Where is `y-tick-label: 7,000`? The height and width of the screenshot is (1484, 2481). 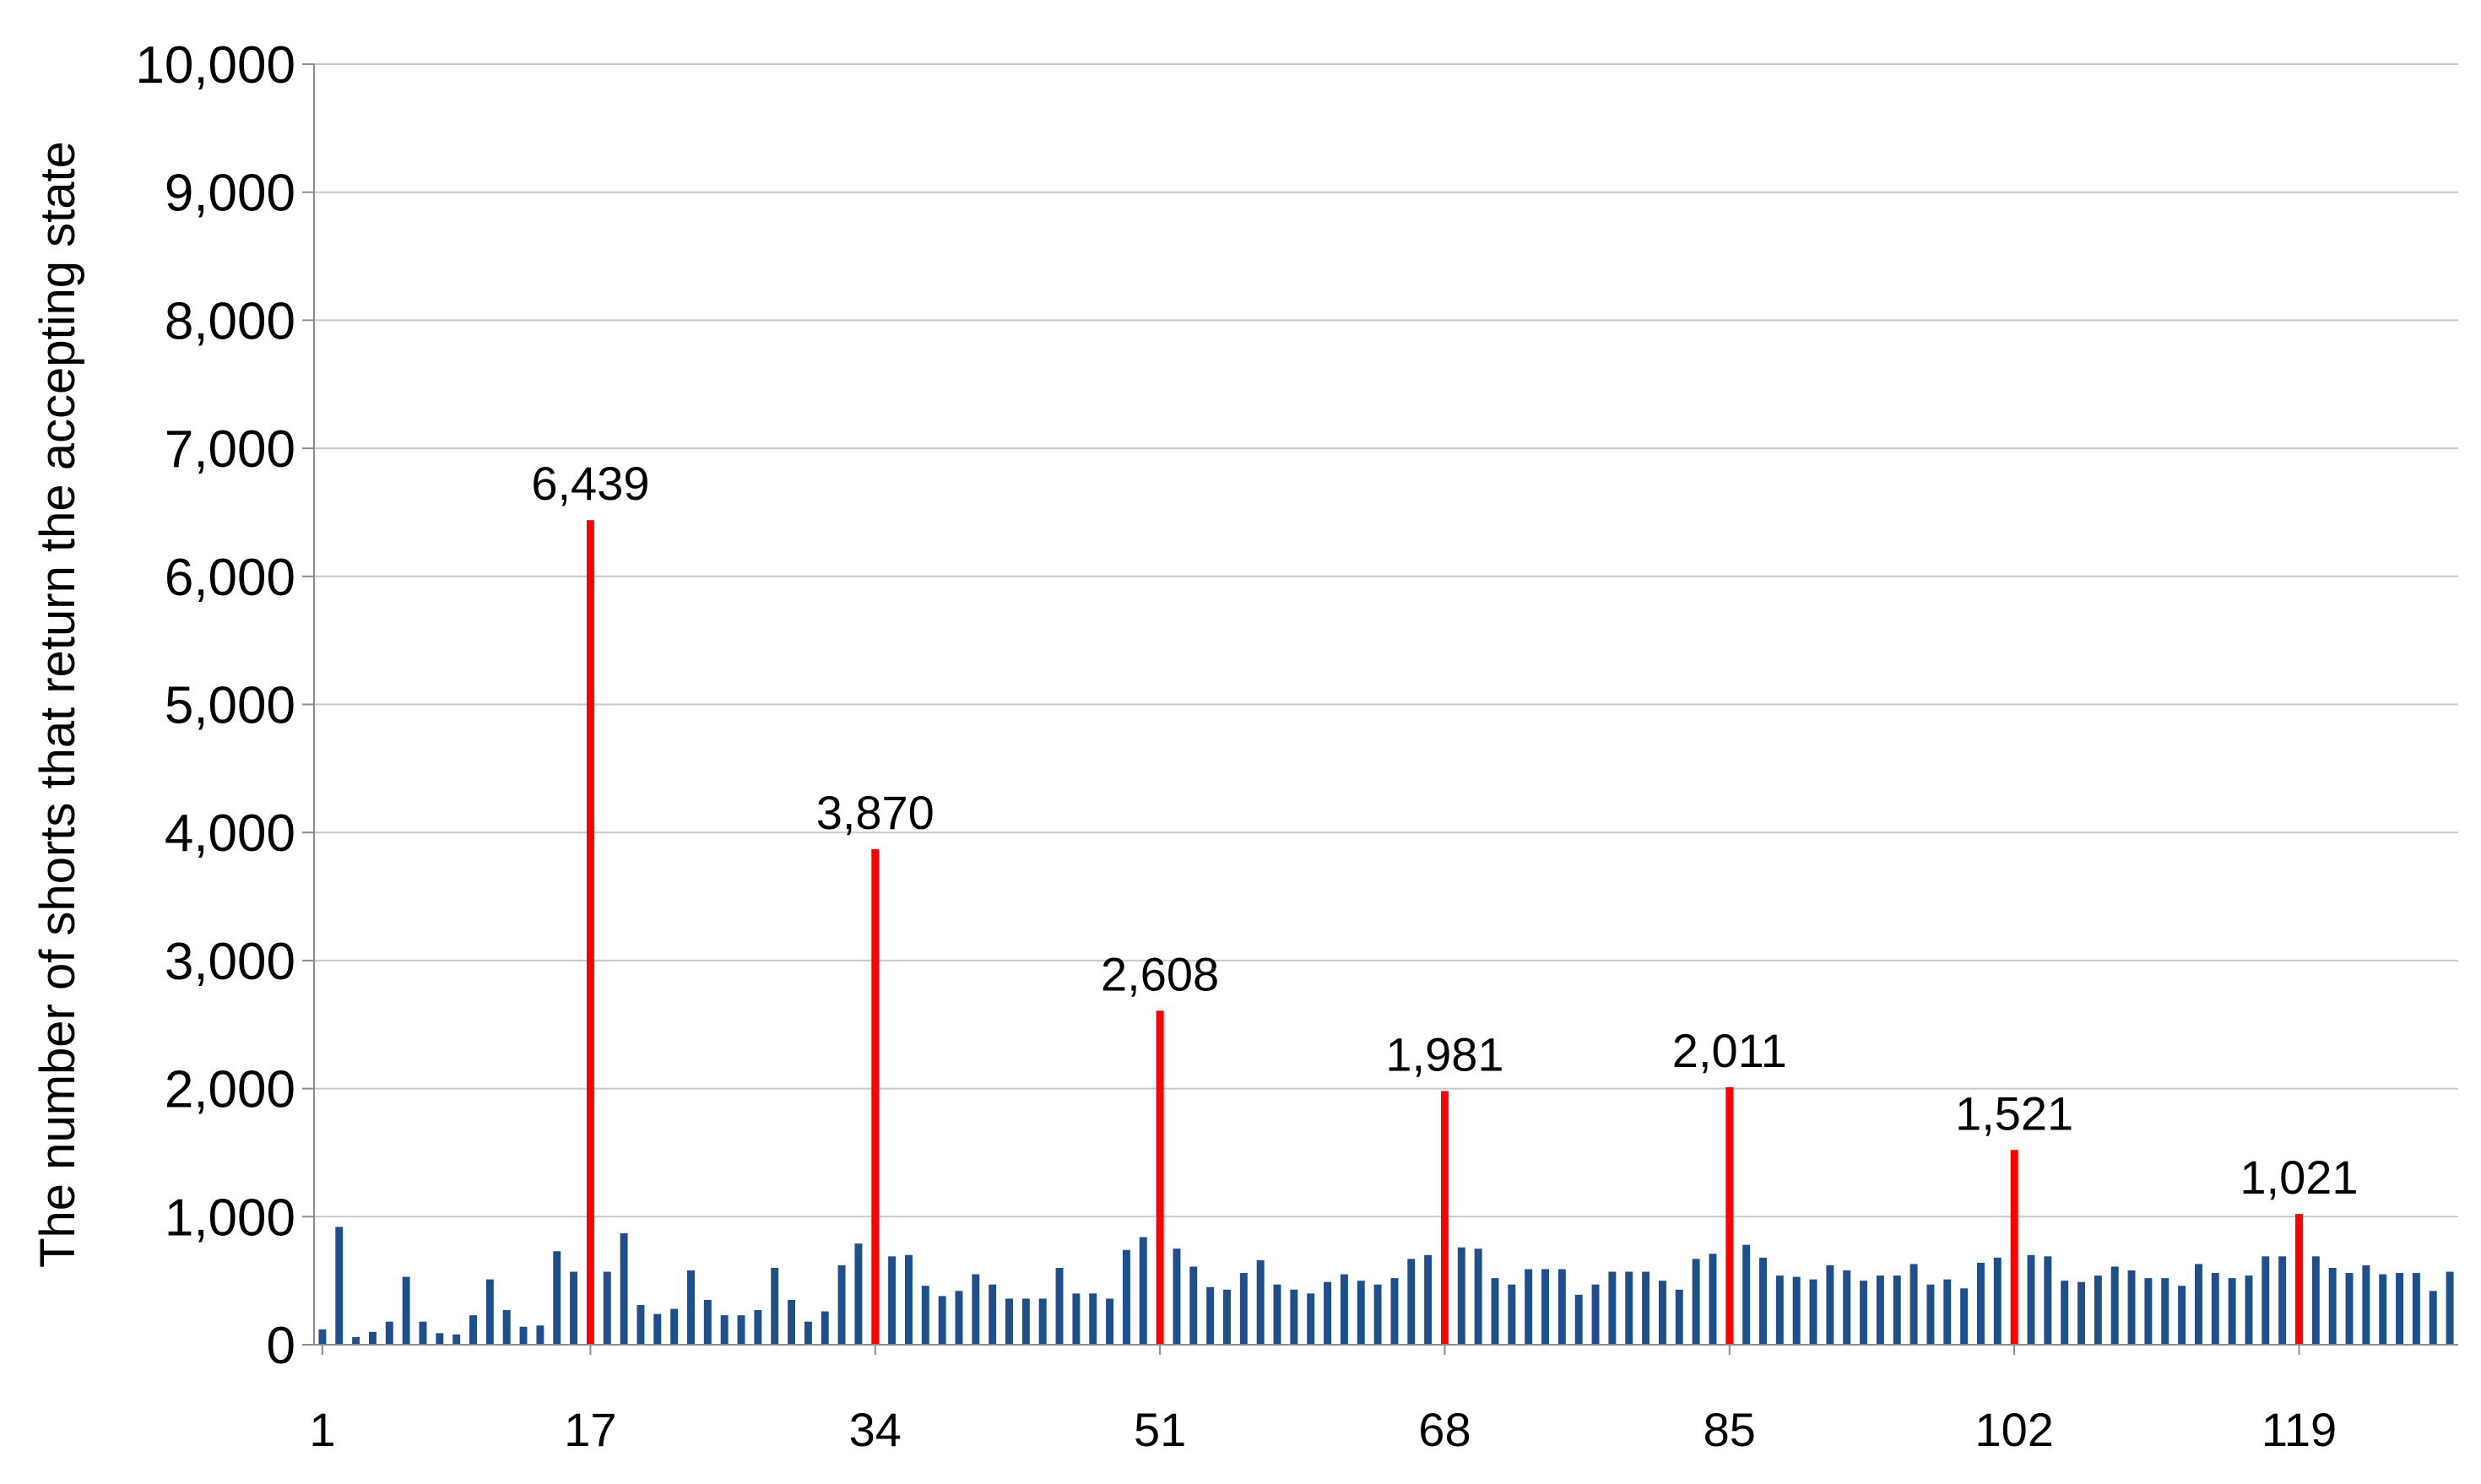 y-tick-label: 7,000 is located at coordinates (230, 449).